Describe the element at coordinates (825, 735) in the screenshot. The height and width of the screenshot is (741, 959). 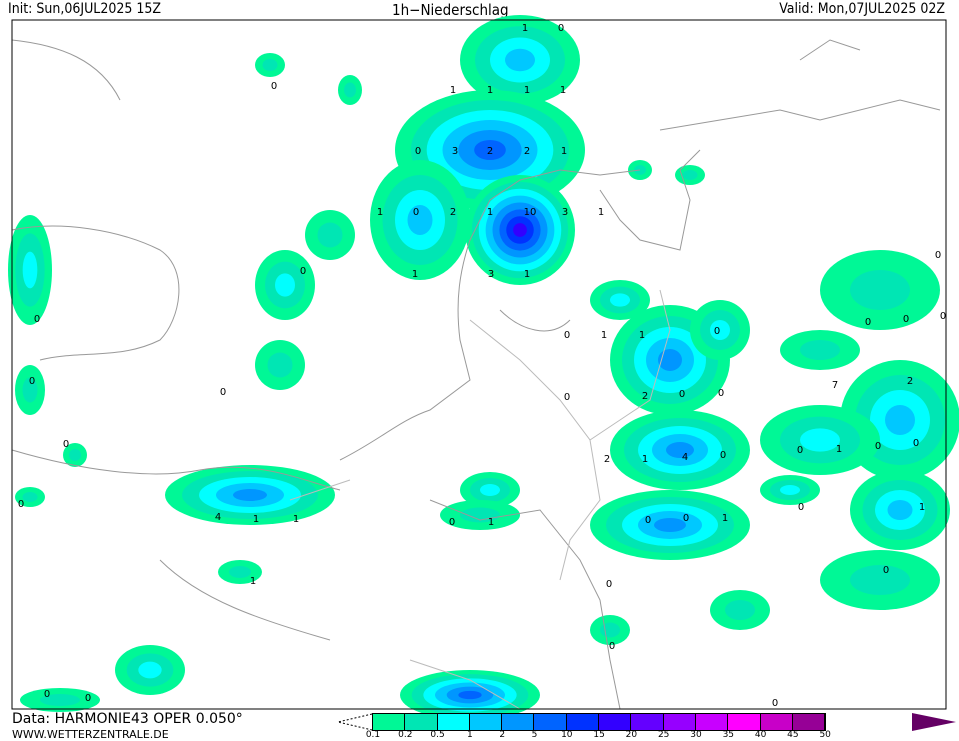
I see `legend-tick: 50` at that location.